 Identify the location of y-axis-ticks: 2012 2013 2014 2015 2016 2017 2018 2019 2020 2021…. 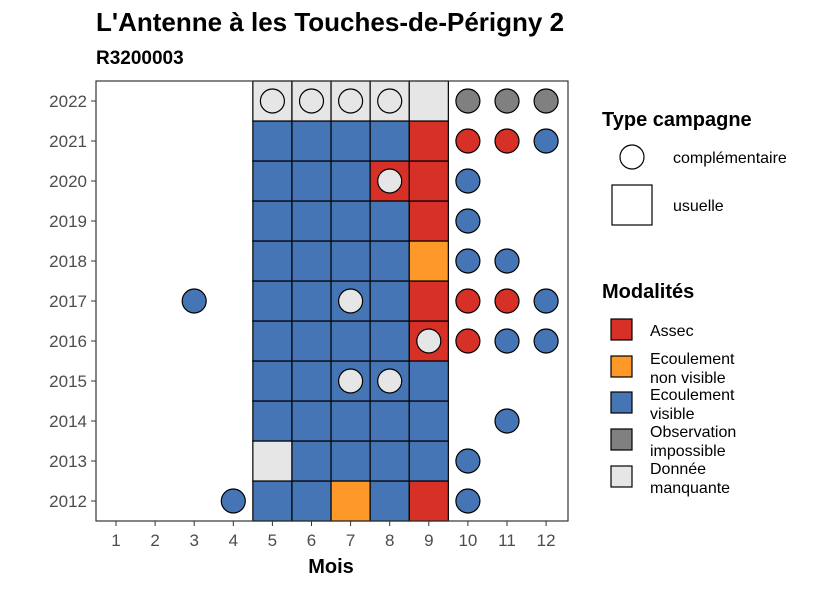
(72, 301).